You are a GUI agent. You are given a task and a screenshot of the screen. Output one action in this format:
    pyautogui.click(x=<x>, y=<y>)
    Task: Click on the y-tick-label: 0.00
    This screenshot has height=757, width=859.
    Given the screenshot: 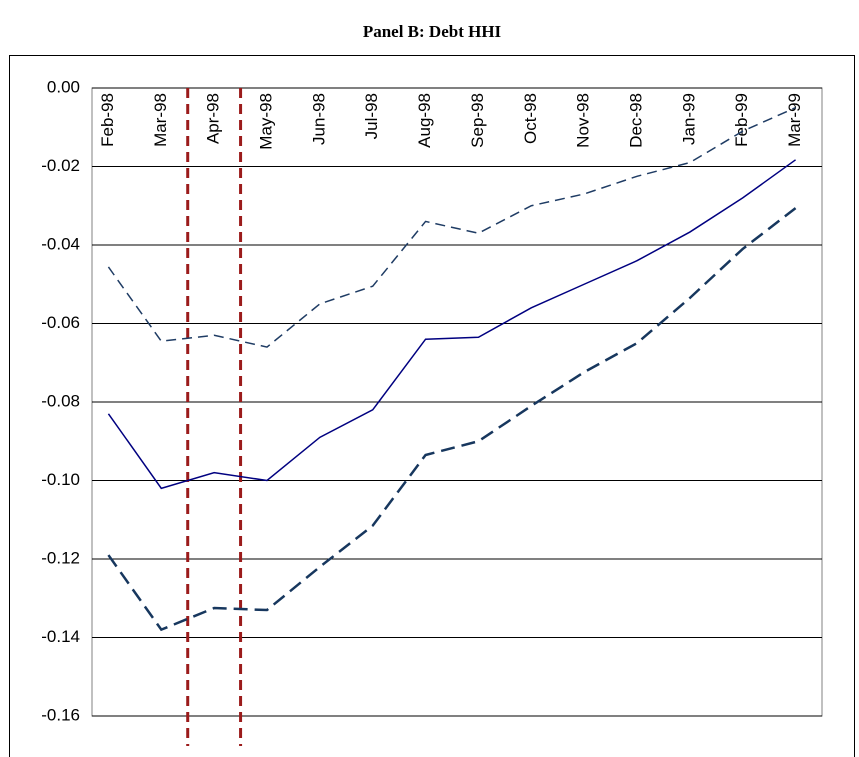 What is the action you would take?
    pyautogui.click(x=63, y=86)
    